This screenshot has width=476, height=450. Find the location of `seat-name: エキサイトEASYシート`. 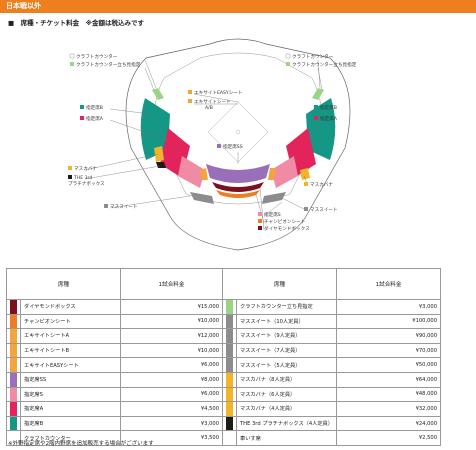

seat-name: エキサイトEASYシート is located at coordinates (70, 365).